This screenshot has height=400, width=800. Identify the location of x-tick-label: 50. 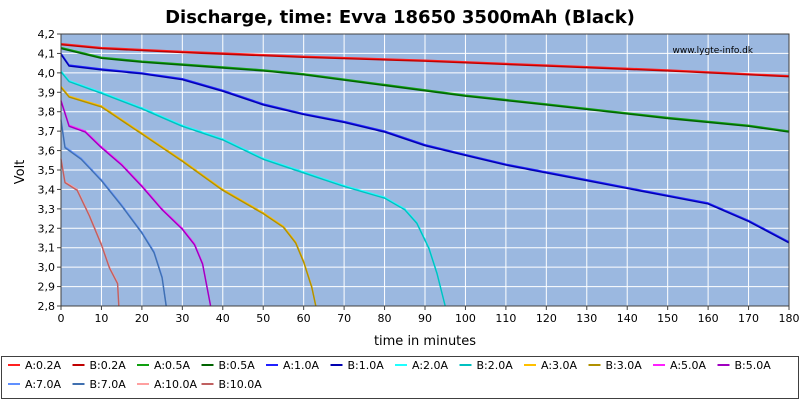
(263, 318).